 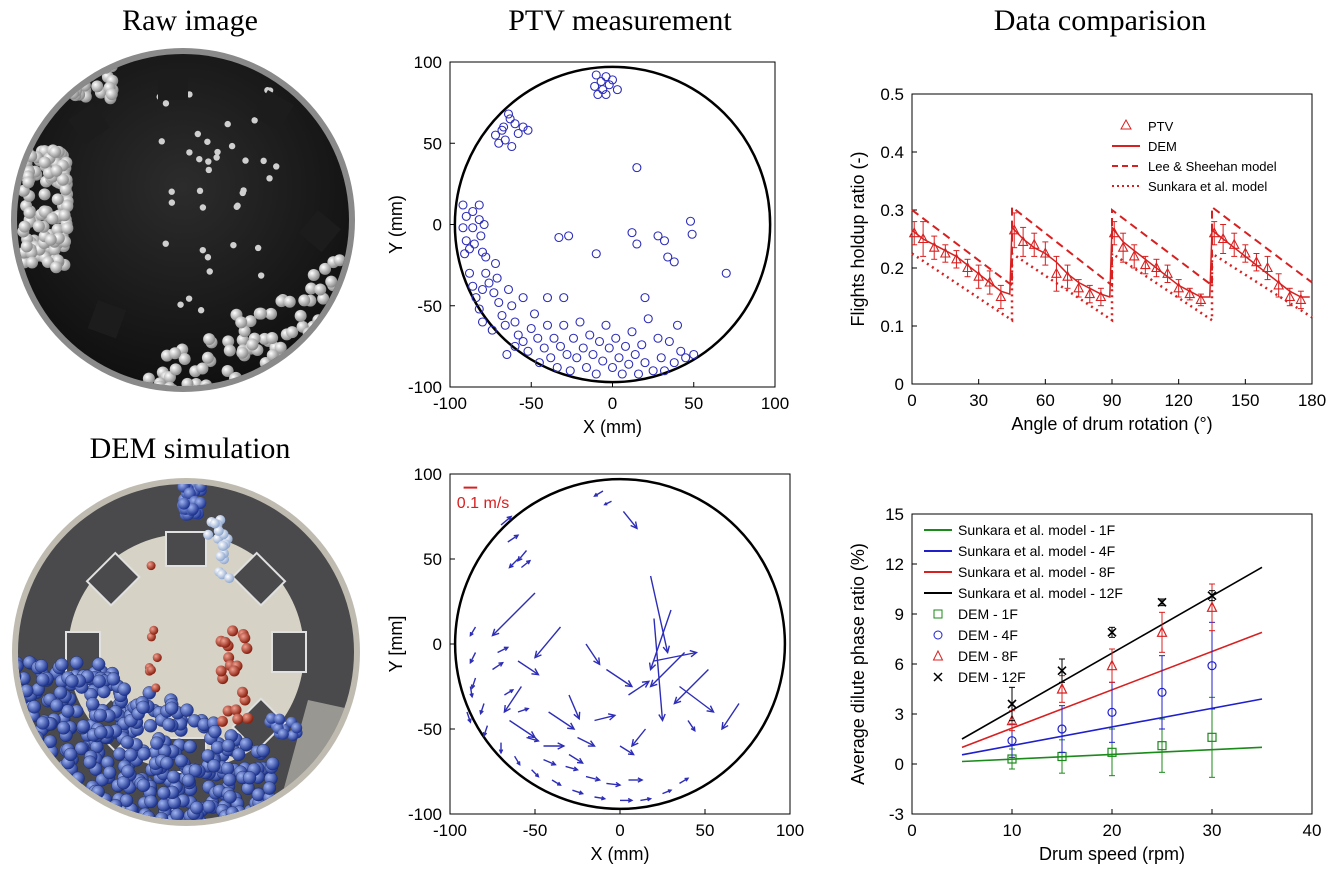 I want to click on x-tick-label: 40, so click(x=1312, y=830).